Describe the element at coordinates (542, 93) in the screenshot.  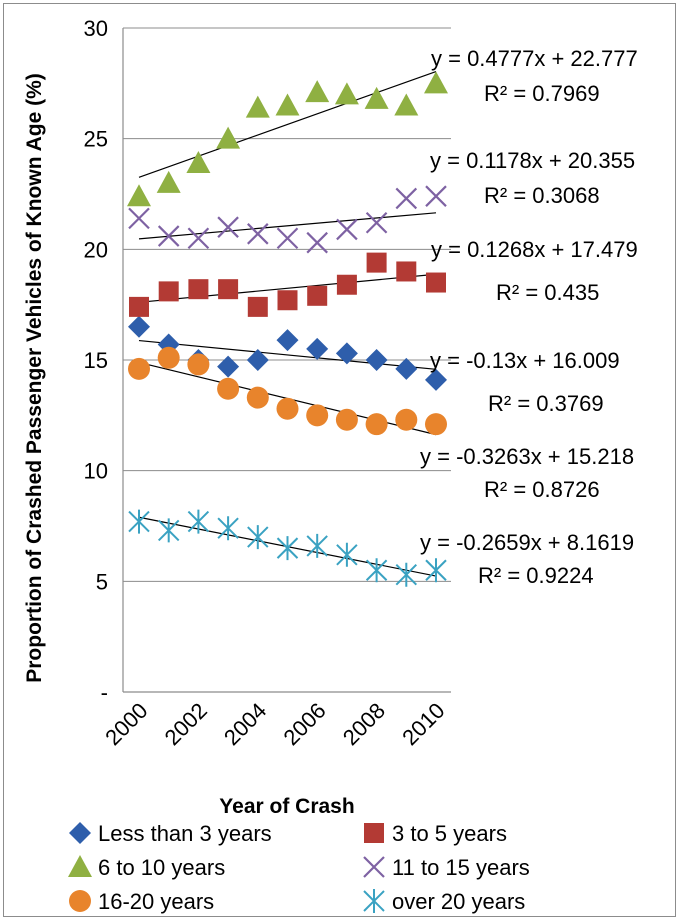
I see `trend-r-squared: R² = 0.7969` at that location.